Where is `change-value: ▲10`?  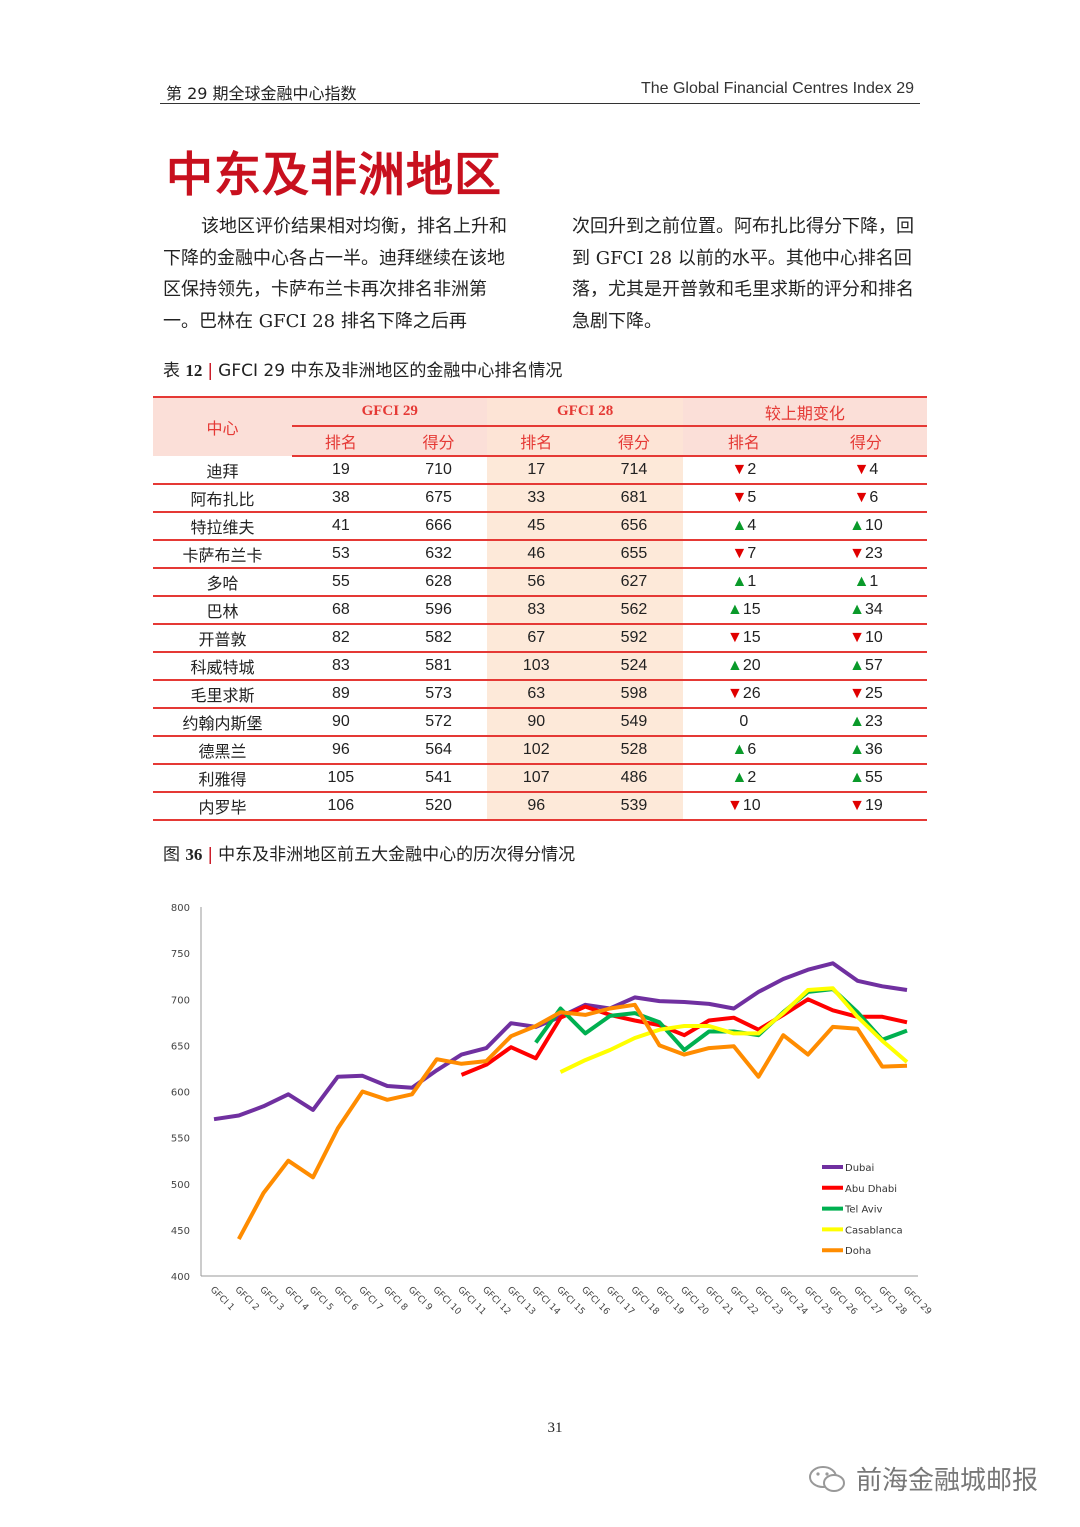
change-value: ▲10 is located at coordinates (866, 525).